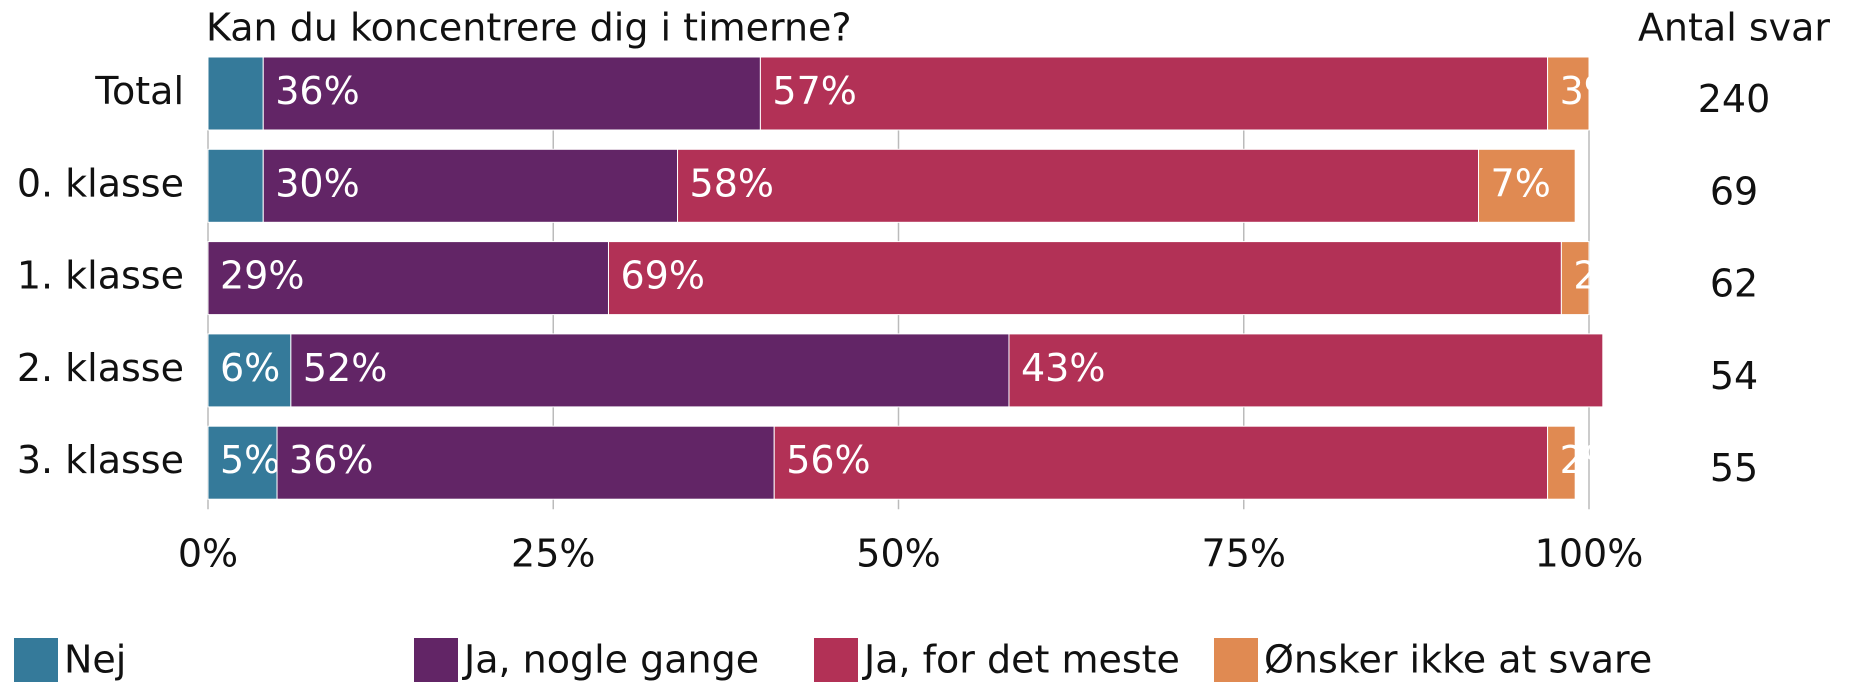  What do you see at coordinates (1458, 660) in the screenshot?
I see `legend-label: Ønsker ikke at svare` at bounding box center [1458, 660].